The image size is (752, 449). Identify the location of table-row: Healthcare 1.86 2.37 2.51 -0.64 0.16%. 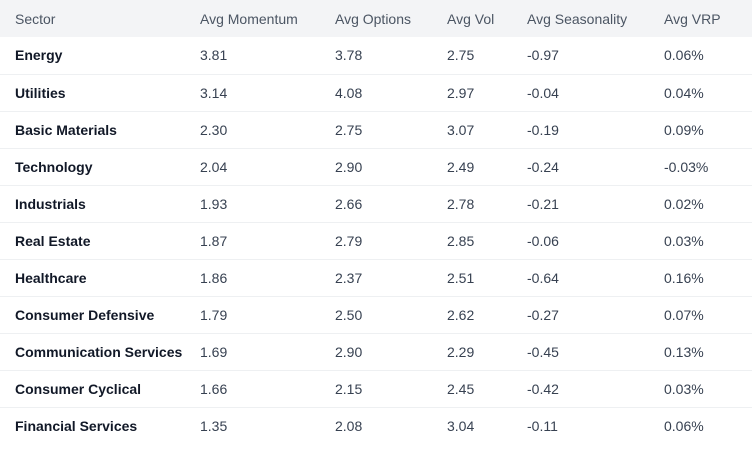
(376, 277).